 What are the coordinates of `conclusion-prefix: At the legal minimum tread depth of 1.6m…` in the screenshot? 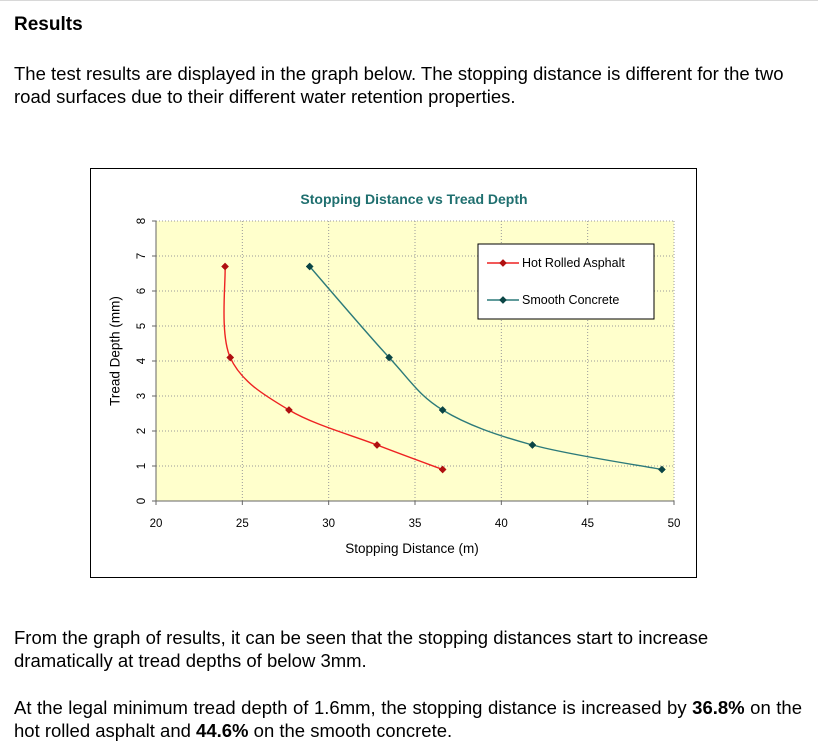 It's located at (353, 707).